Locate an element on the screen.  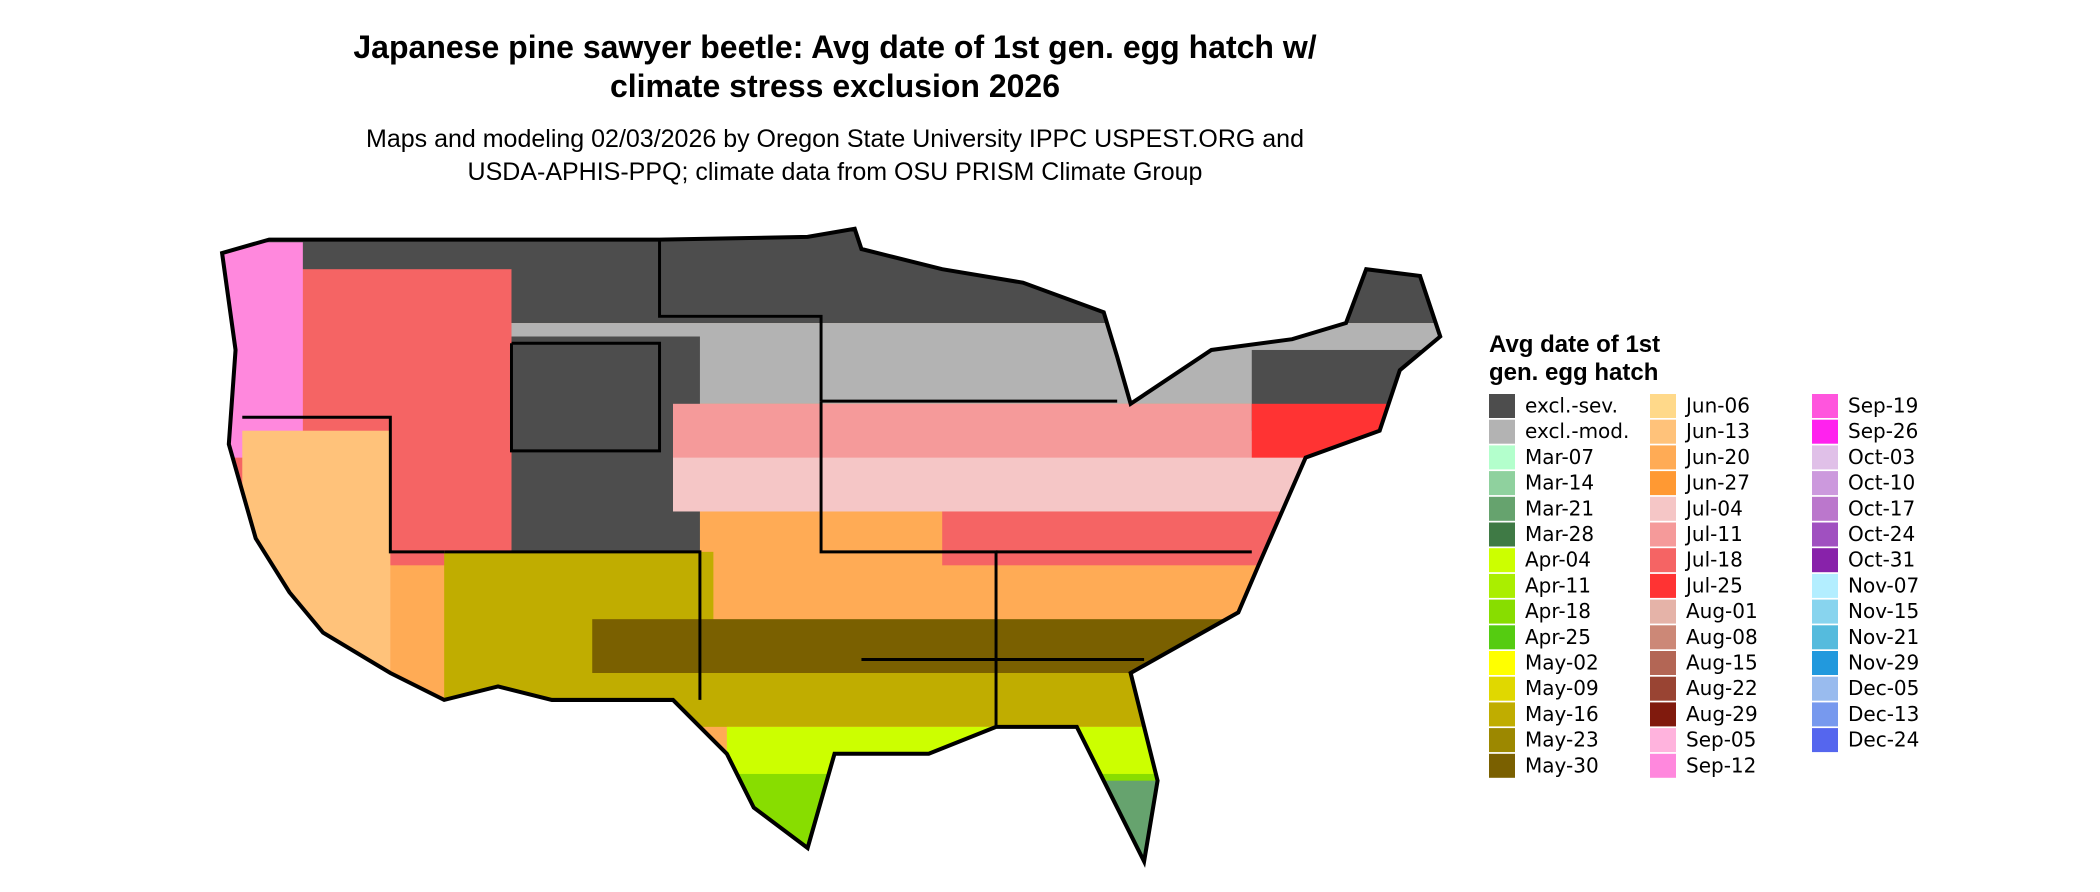
legend-label: Aug-01 is located at coordinates (1722, 611).